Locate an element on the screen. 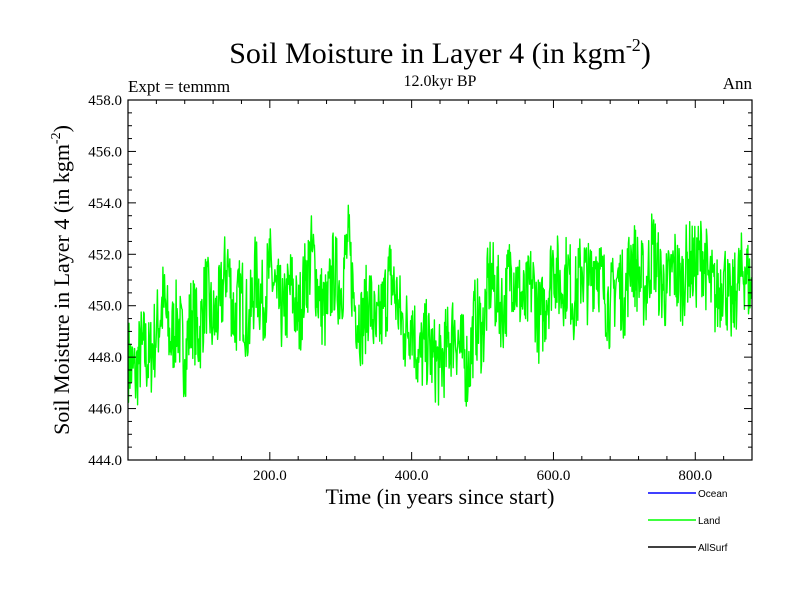 This screenshot has height=600, width=800. season-label: Ann is located at coordinates (738, 83).